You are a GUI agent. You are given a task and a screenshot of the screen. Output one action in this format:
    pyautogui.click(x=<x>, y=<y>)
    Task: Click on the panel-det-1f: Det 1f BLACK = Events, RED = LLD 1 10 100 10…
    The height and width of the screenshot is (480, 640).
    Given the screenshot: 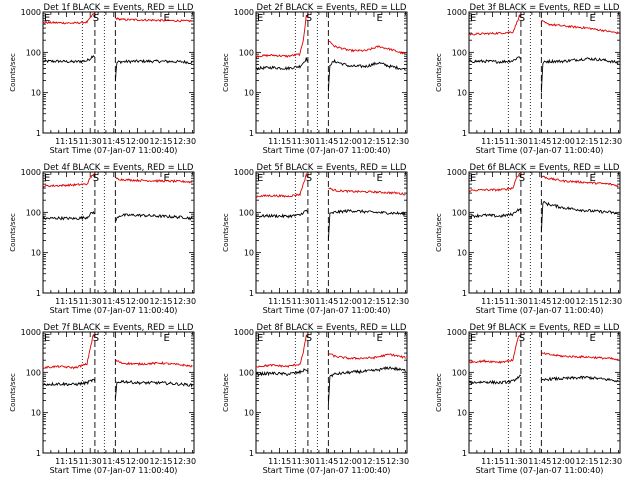 What is the action you would take?
    pyautogui.click(x=102, y=79)
    